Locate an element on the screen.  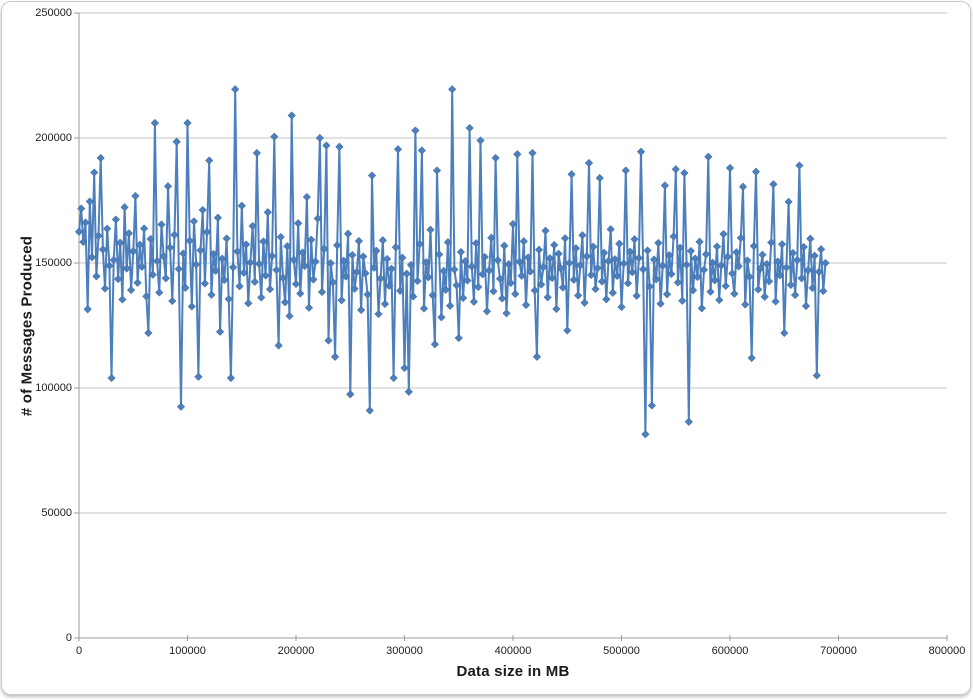
y-axis-title-text: # of Messages Produced is located at coordinates (27, 326).